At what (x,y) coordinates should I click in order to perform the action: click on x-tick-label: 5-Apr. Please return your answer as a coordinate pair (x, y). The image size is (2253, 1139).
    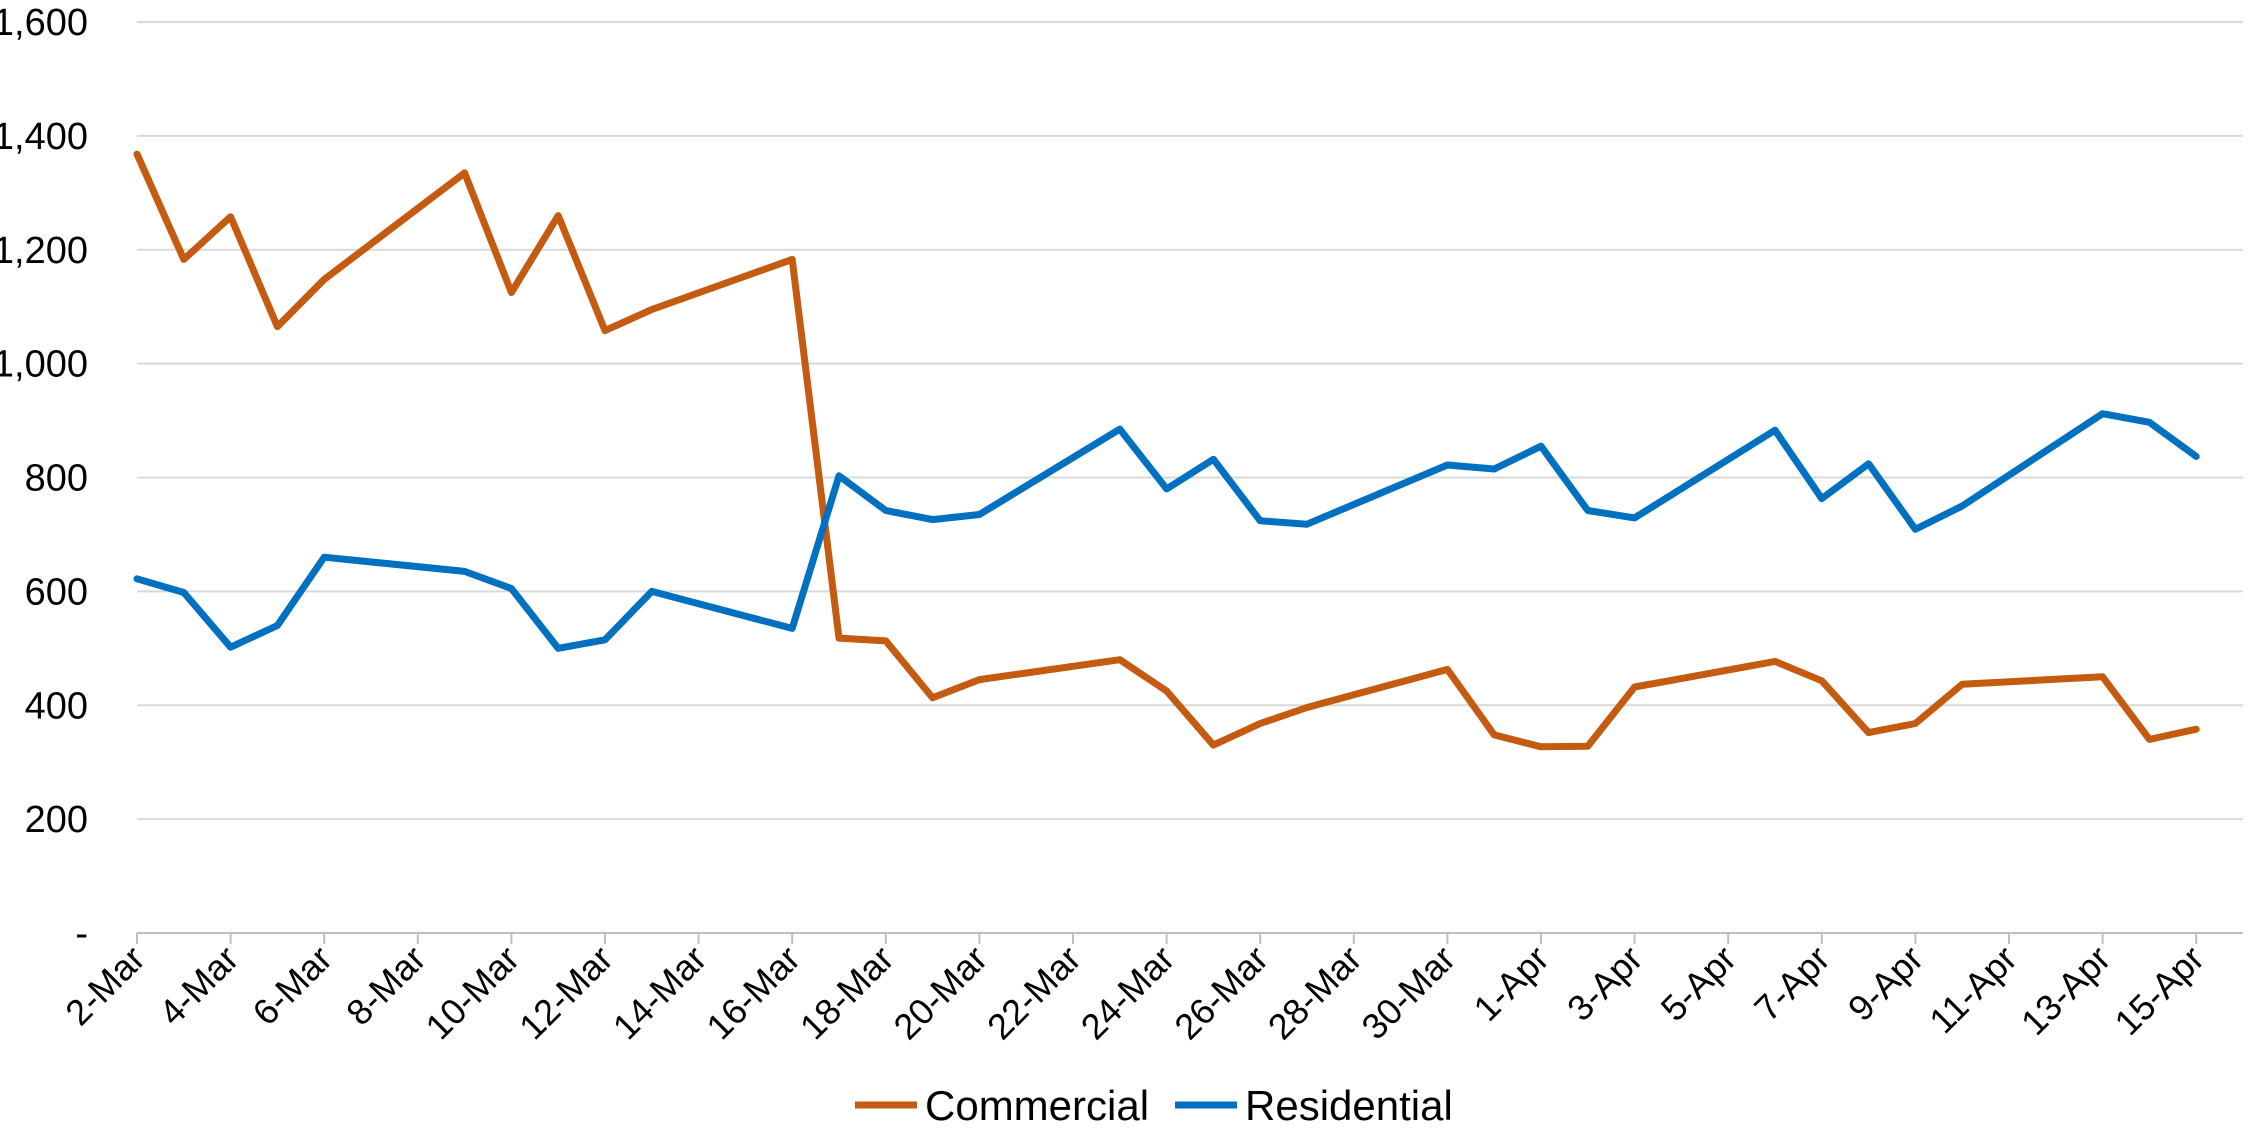
    Looking at the image, I should click on (1698, 983).